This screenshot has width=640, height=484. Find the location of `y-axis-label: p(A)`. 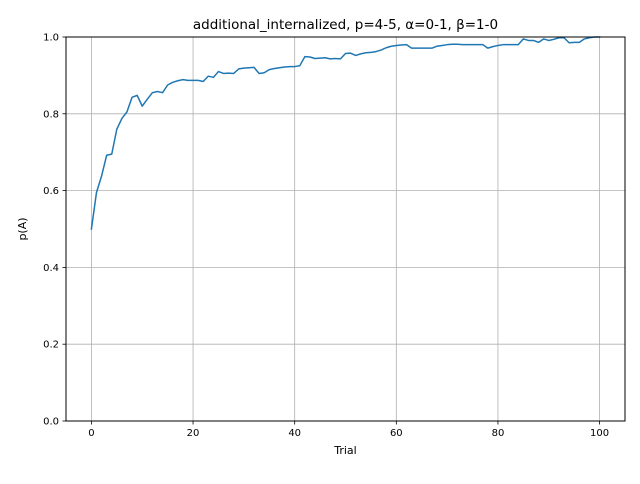

y-axis-label: p(A) is located at coordinates (22, 228).